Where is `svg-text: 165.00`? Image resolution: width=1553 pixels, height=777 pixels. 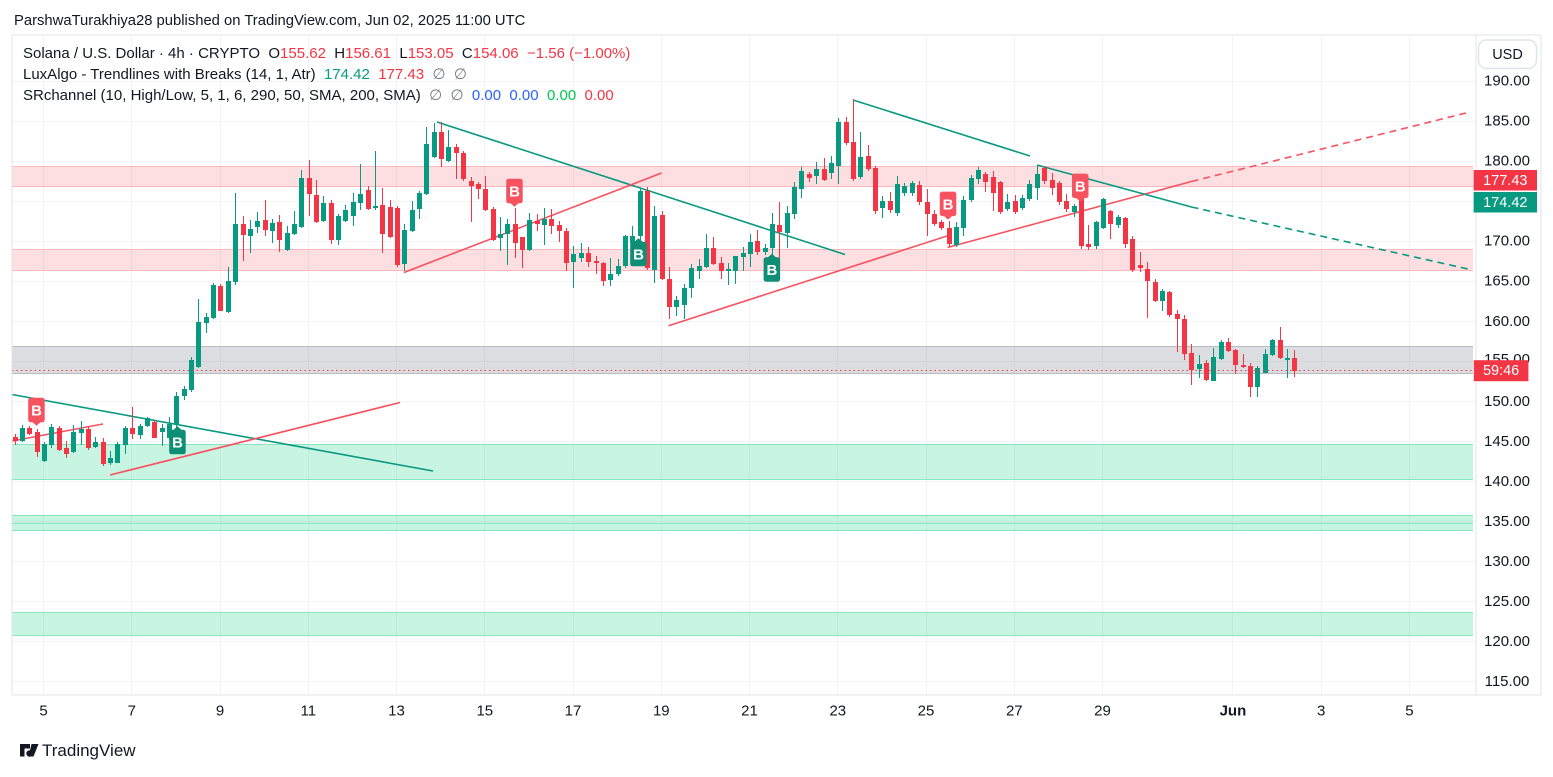
svg-text: 165.00 is located at coordinates (1507, 281).